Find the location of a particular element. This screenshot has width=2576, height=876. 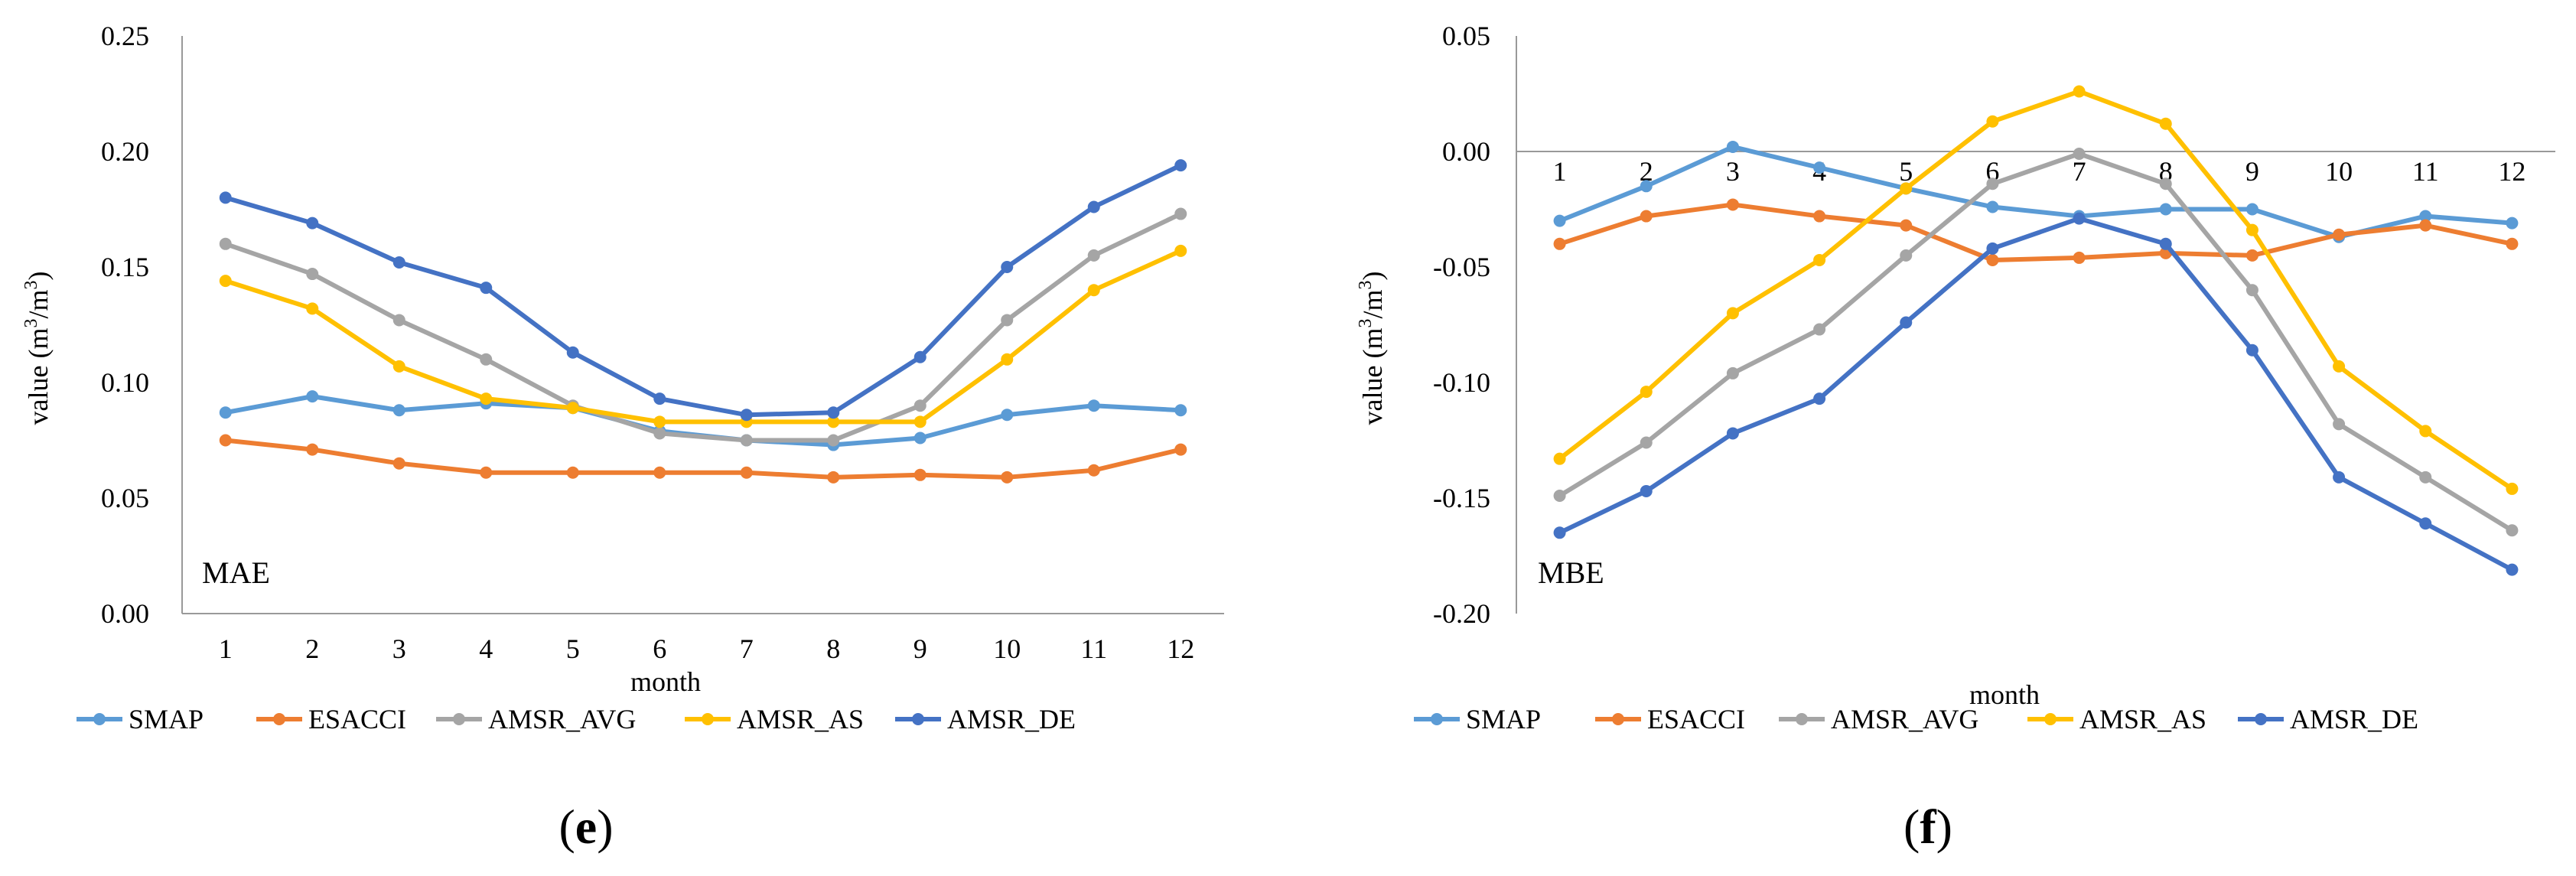

x-tick-label: 3 is located at coordinates (399, 648).